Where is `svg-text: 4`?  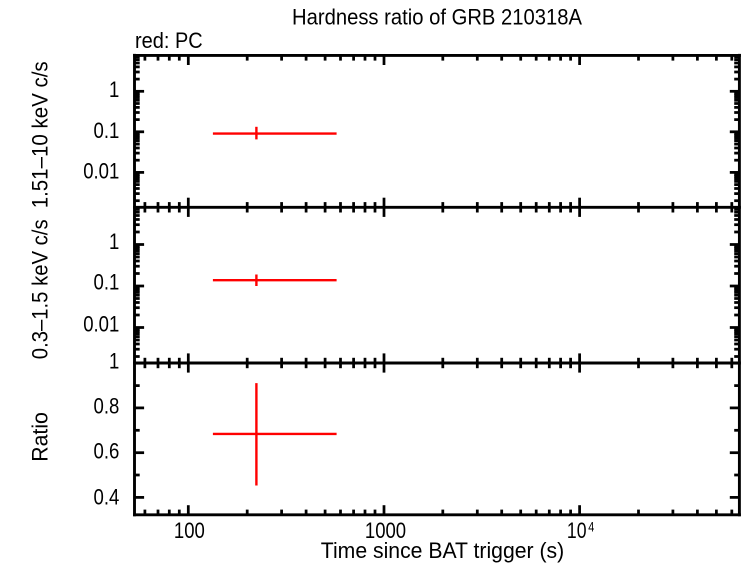 svg-text: 4 is located at coordinates (591, 527).